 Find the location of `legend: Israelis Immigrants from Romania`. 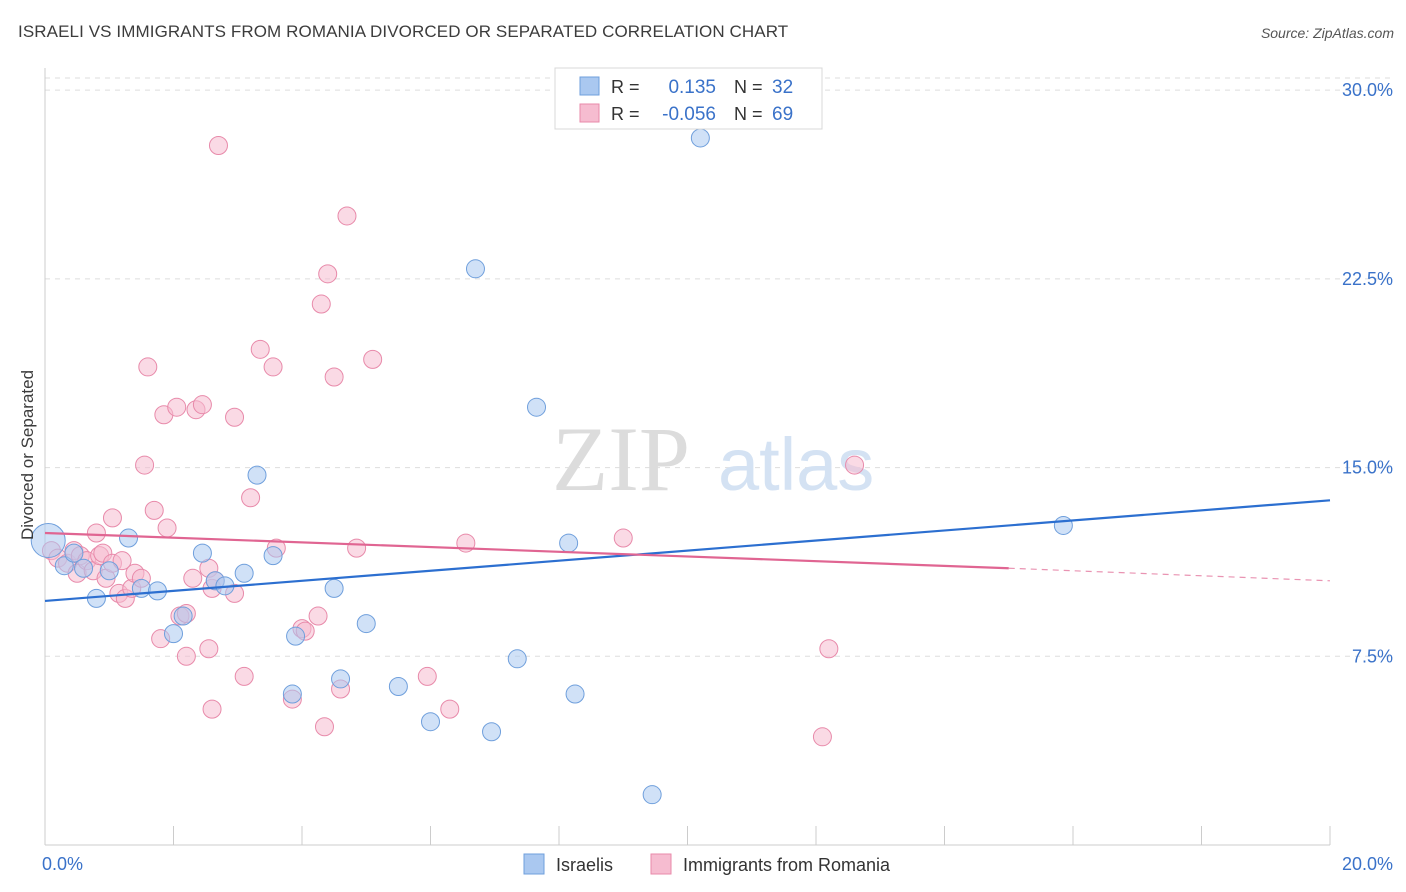

legend: Israelis Immigrants from Romania is located at coordinates (707, 864).